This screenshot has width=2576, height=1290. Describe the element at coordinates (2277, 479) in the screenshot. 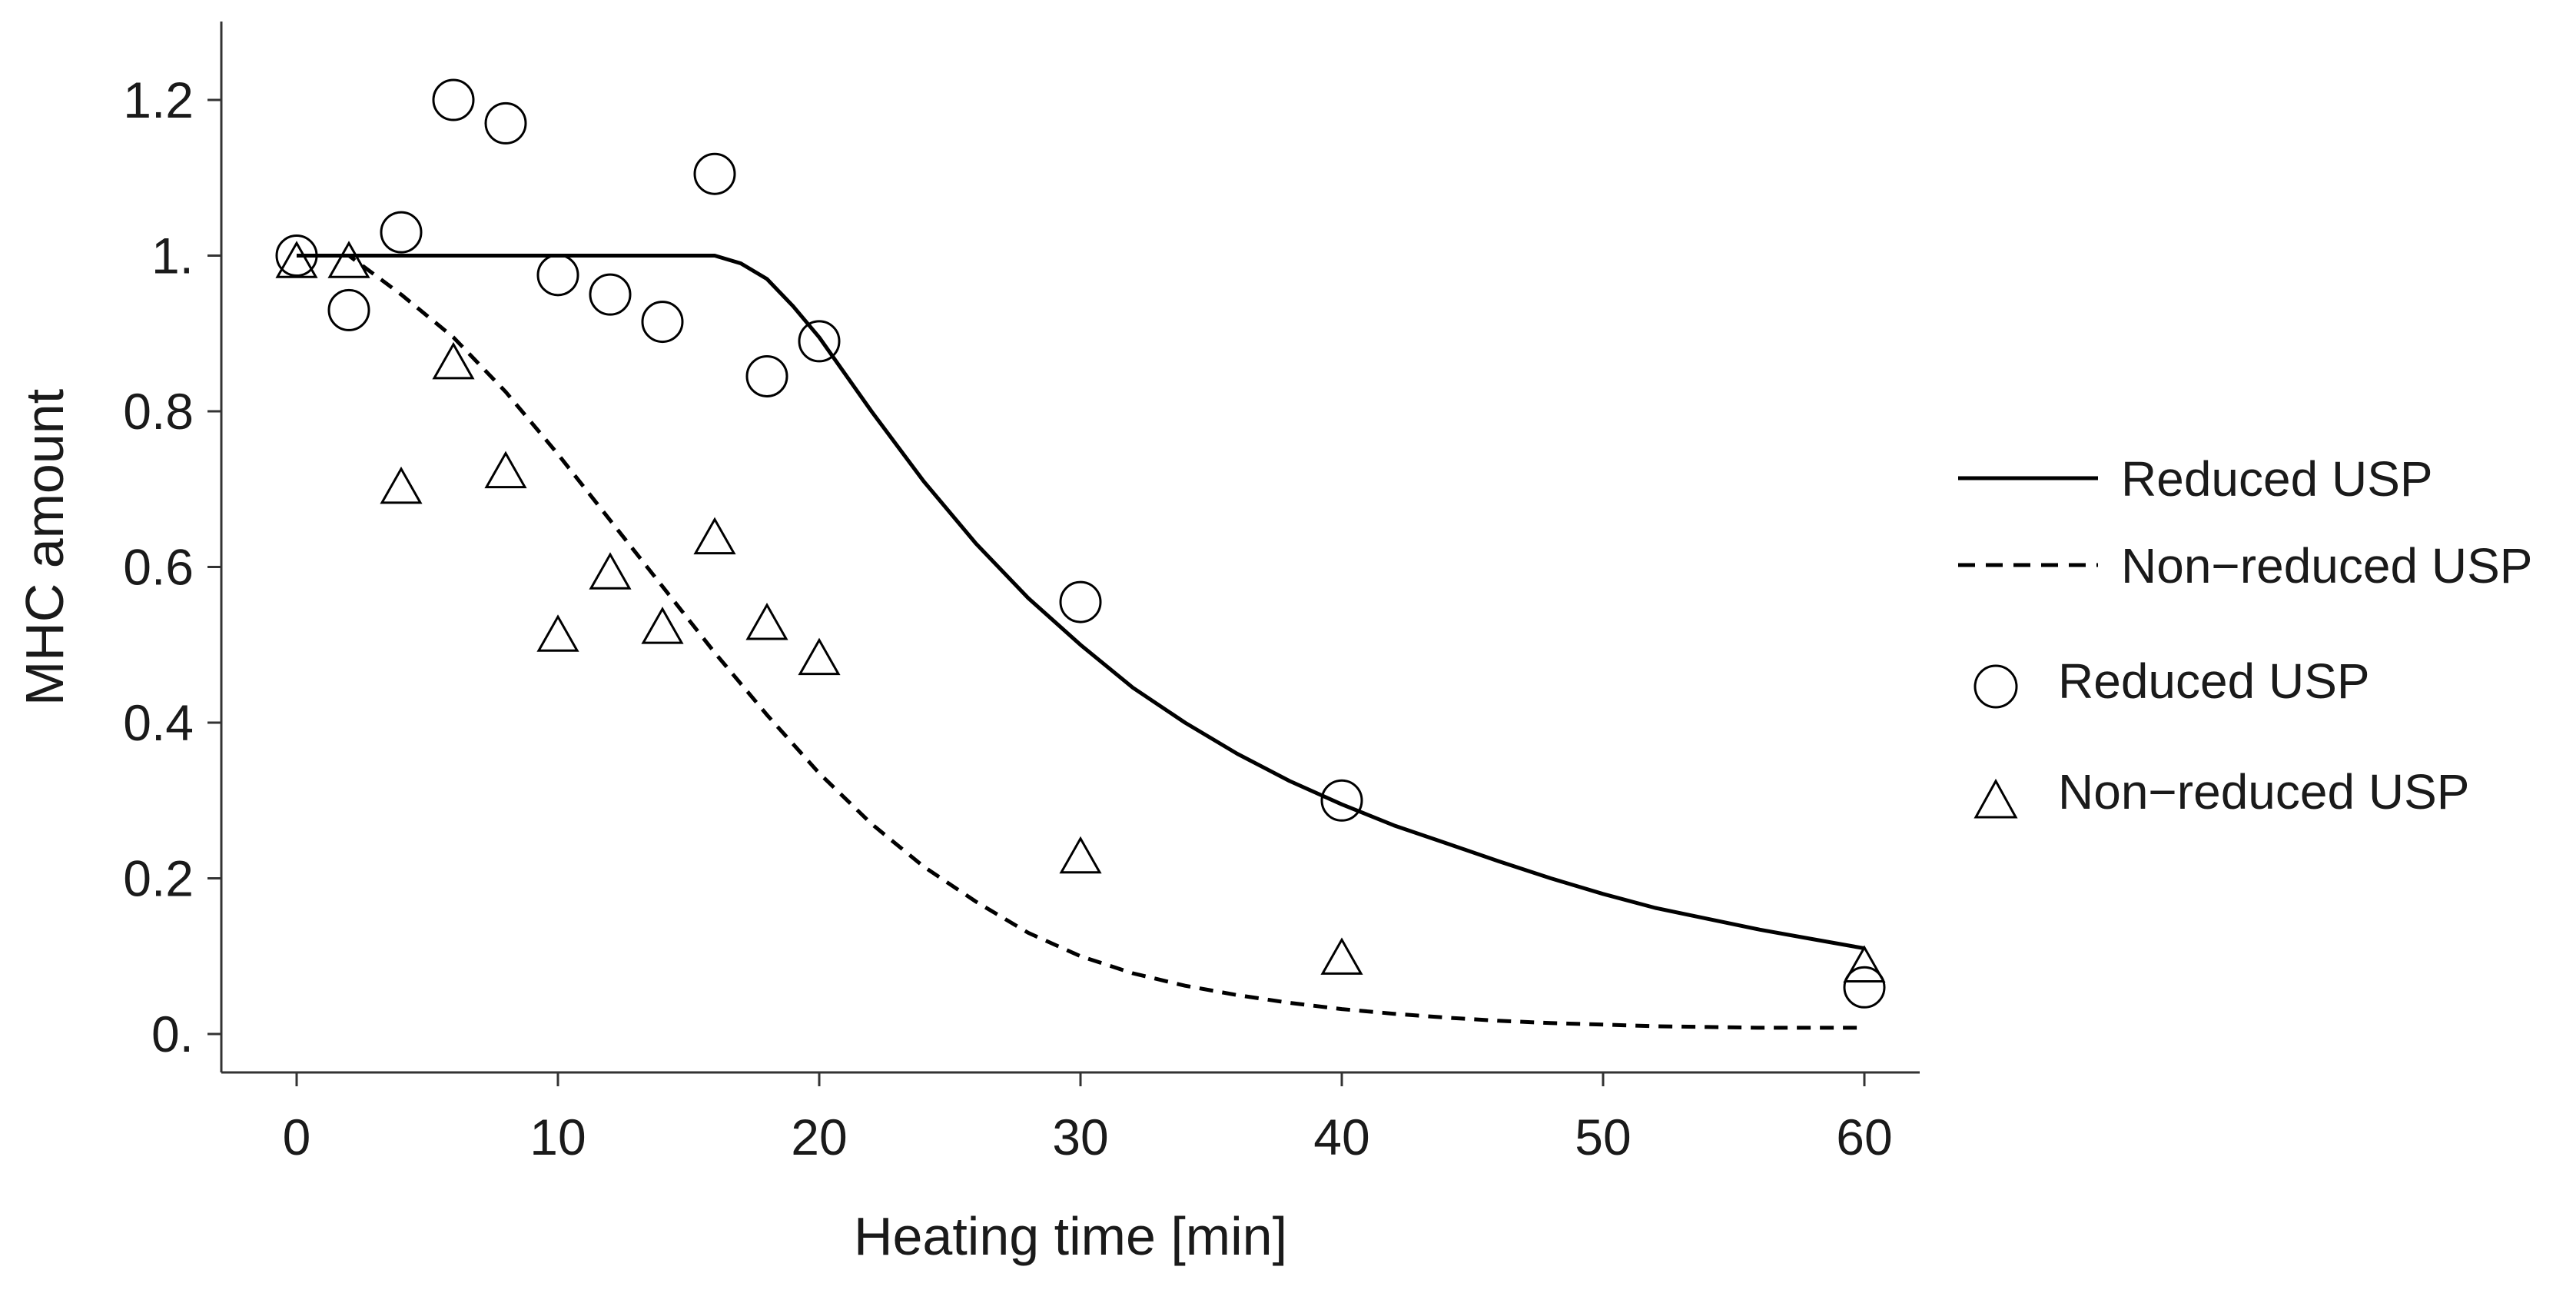

I see `legend-label-reduced-line: Reduced USP` at that location.